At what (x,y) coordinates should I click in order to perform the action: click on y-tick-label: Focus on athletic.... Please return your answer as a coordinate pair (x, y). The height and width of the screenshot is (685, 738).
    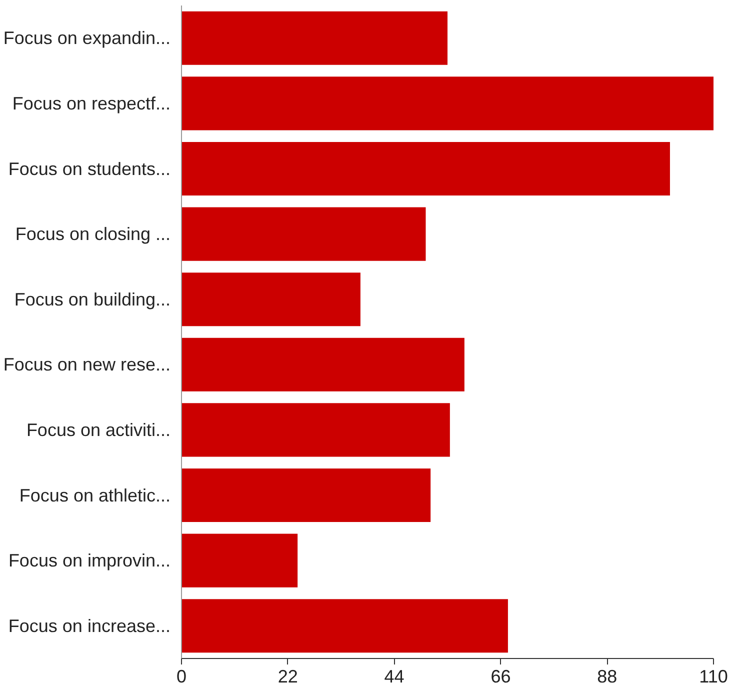
    Looking at the image, I should click on (95, 495).